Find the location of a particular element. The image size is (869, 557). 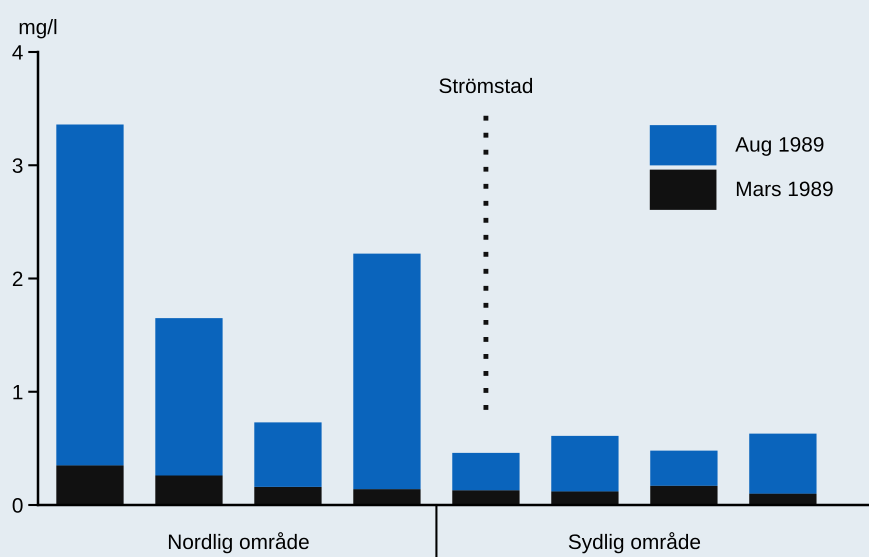

annotation: Strömstad is located at coordinates (485, 86).